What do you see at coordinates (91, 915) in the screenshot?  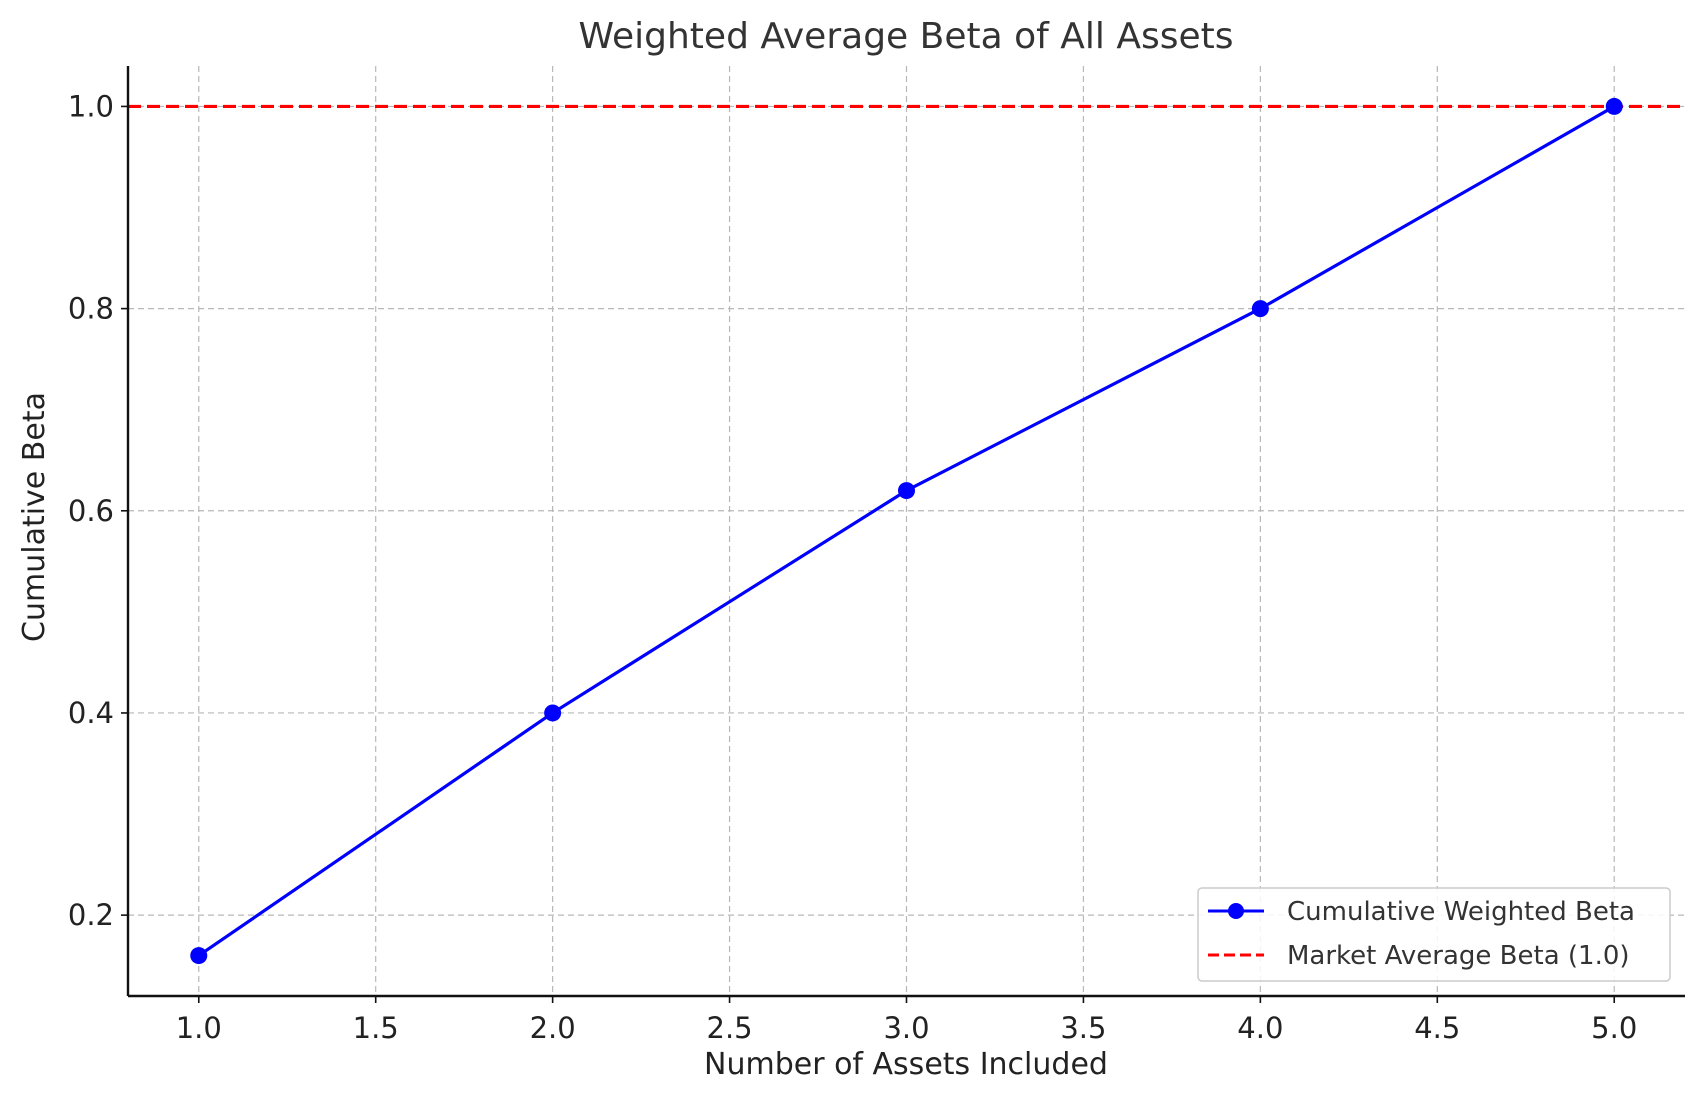 I see `y-tick-label: 0.2` at bounding box center [91, 915].